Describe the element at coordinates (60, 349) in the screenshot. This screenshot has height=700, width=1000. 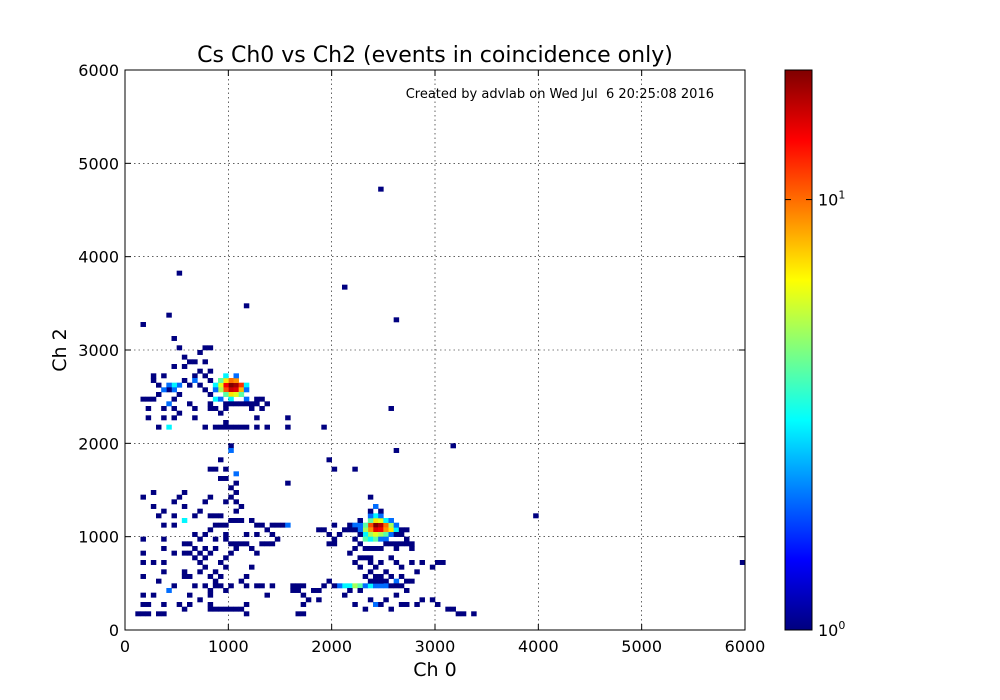
I see `y-axis-label: Ch 2` at that location.